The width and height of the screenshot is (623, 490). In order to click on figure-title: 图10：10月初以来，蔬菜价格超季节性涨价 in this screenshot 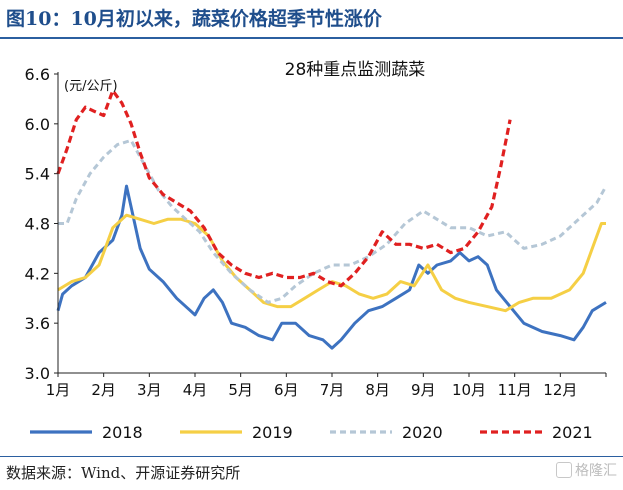, I will do `click(194, 19)`.